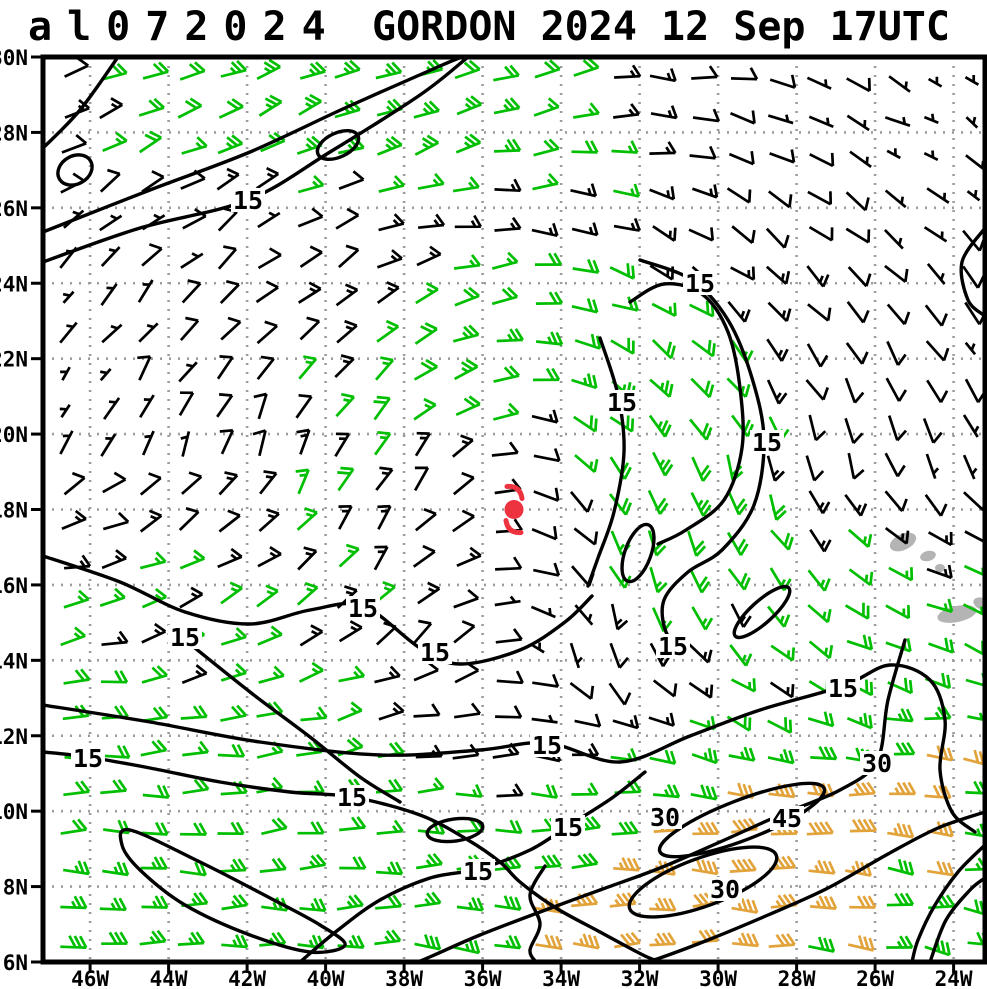 The height and width of the screenshot is (989, 987). I want to click on lat-tick-label: 24N, so click(14, 284).